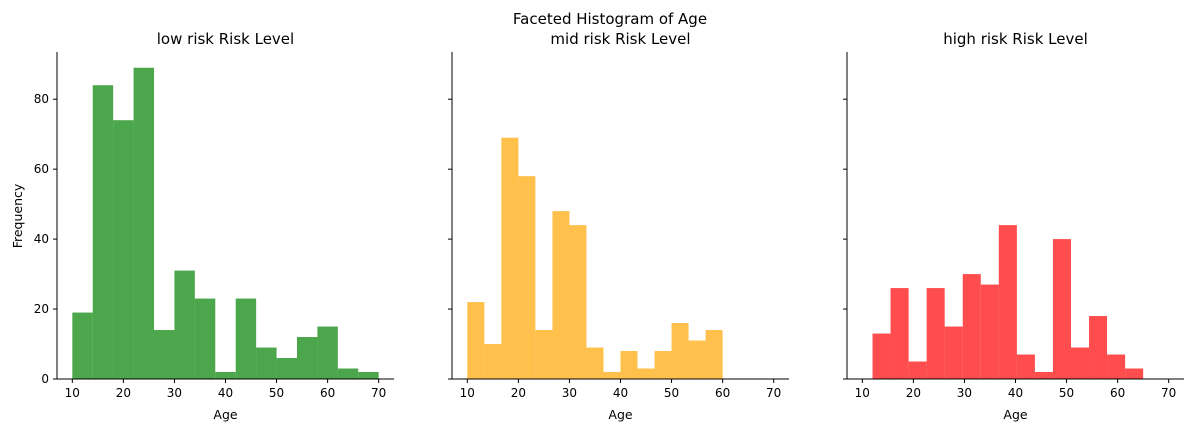 This screenshot has width=1194, height=432. What do you see at coordinates (41, 99) in the screenshot?
I see `y-tick-label: 80` at bounding box center [41, 99].